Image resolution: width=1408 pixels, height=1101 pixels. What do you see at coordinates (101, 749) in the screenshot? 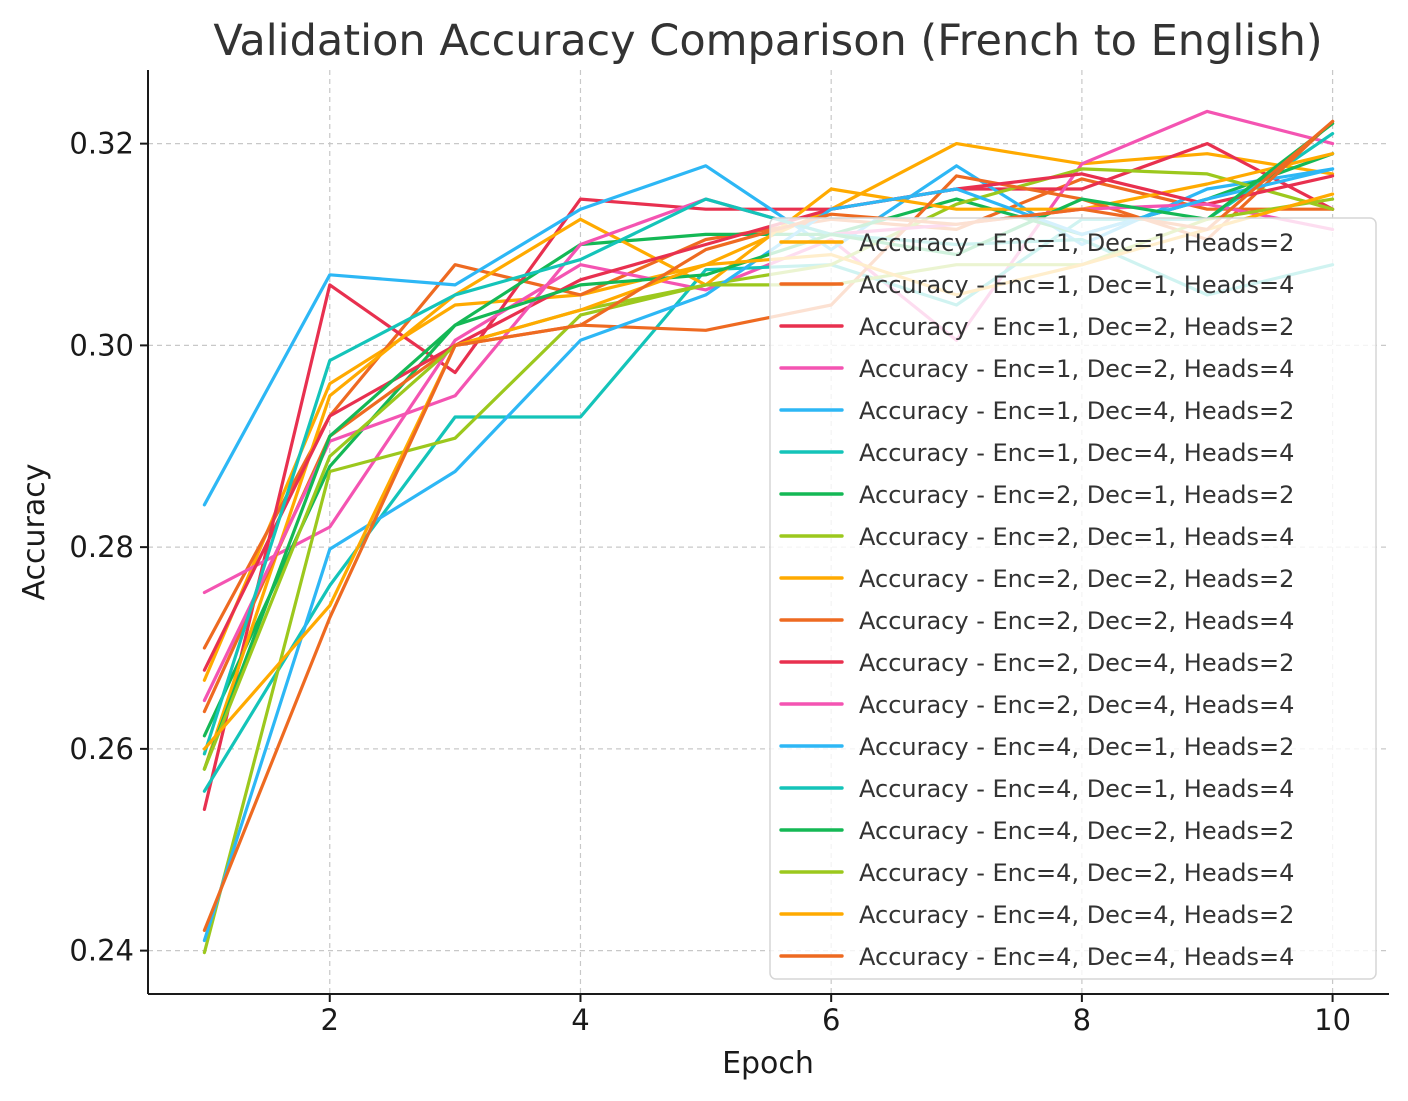
I see `y-tick-label: 0.26` at bounding box center [101, 749].